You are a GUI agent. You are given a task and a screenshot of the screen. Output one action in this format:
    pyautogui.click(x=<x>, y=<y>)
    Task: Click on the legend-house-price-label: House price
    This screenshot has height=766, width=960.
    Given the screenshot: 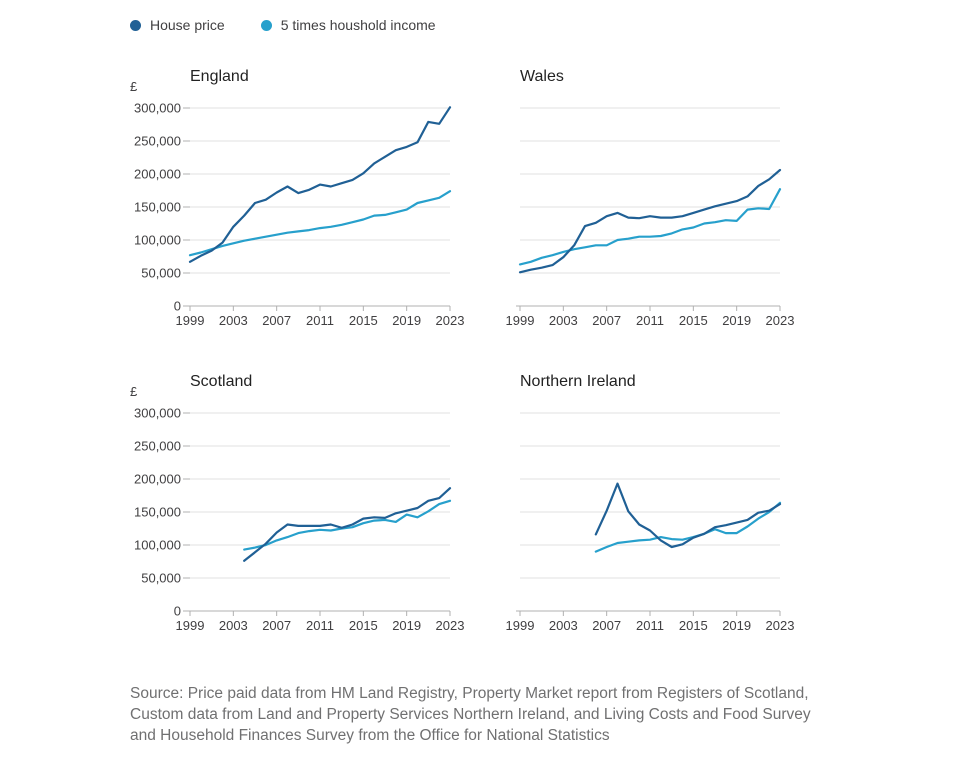 What is the action you would take?
    pyautogui.click(x=187, y=25)
    